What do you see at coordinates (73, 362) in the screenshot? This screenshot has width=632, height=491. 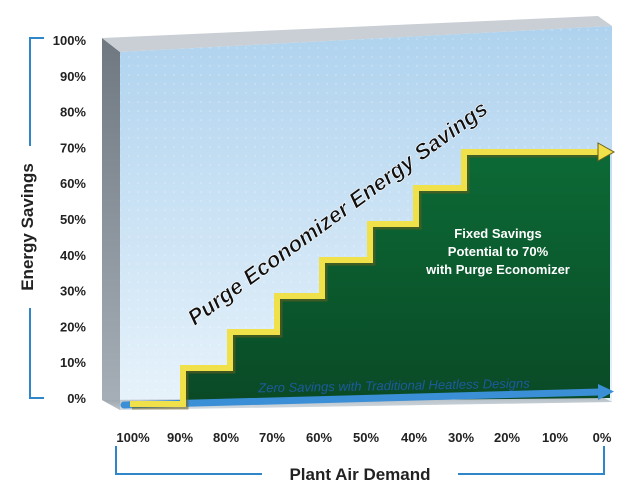 I see `y-tick-label: 10%` at bounding box center [73, 362].